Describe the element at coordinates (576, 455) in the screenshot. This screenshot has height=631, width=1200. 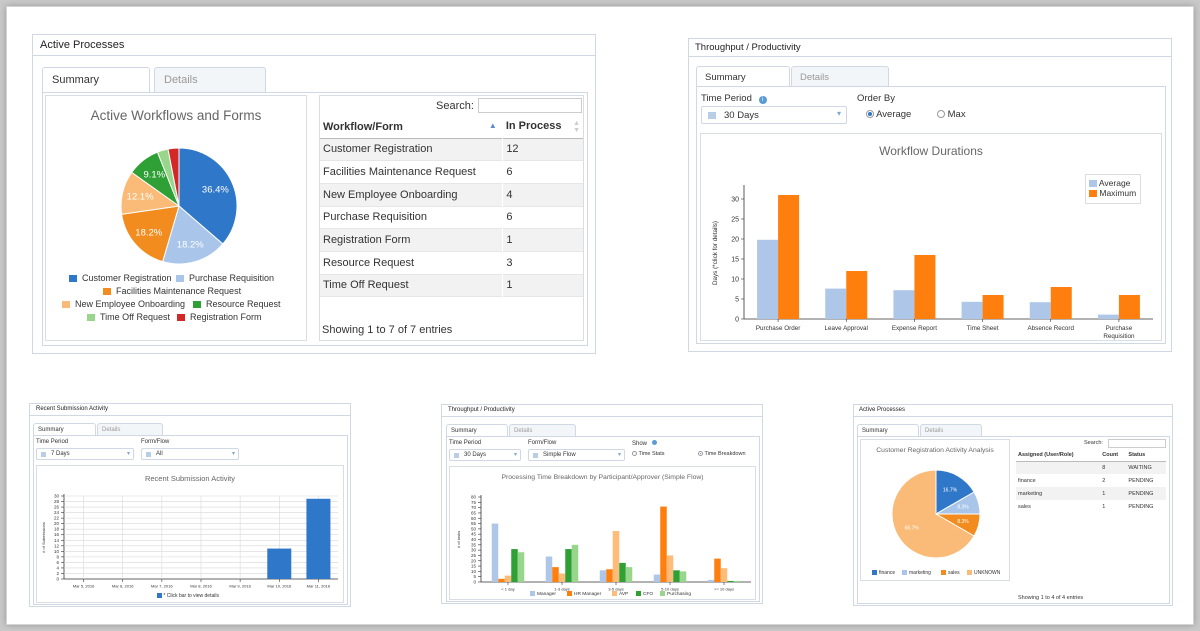
I see `form-flow-select: Simple Flow ▾` at that location.